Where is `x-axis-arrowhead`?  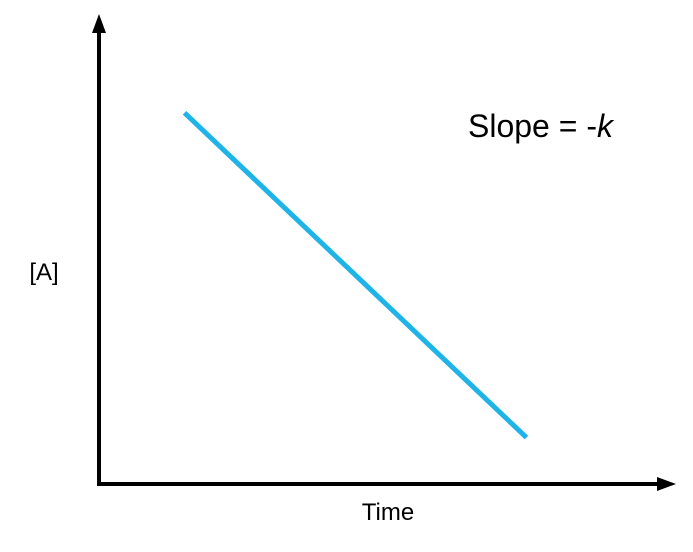 x-axis-arrowhead is located at coordinates (666, 484).